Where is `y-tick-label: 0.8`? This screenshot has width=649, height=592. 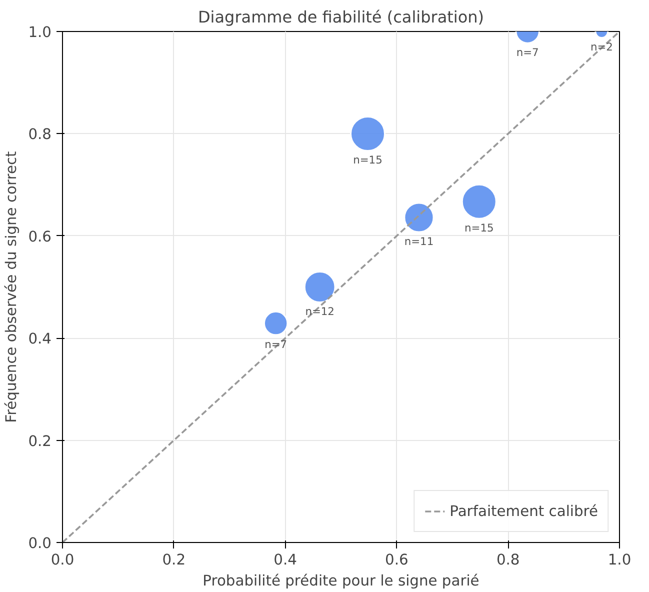 y-tick-label: 0.8 is located at coordinates (40, 135).